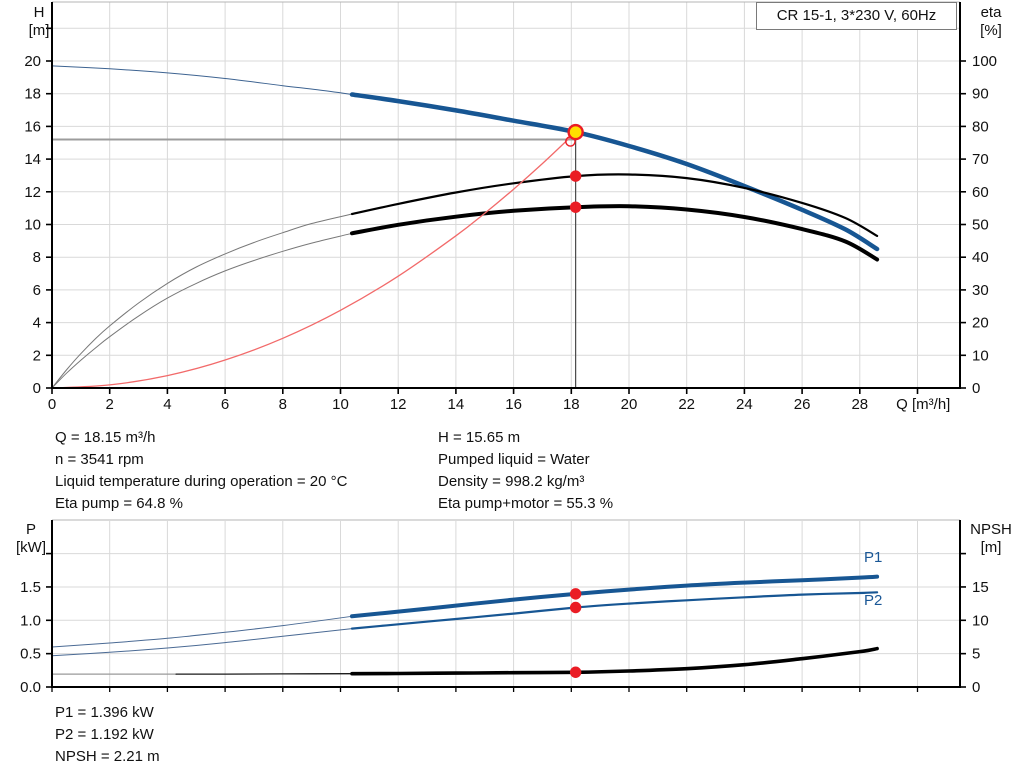 This screenshot has height=781, width=1024. Describe the element at coordinates (575, 633) in the screenshot. I see `p-npsh-markers` at that location.